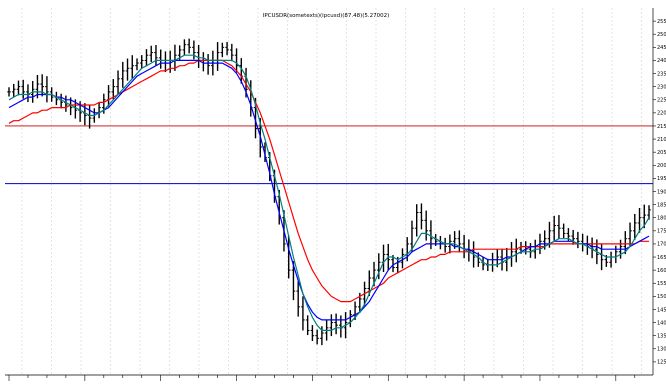  What do you see at coordinates (661, 166) in the screenshot?
I see `y-tick-label: 200` at bounding box center [661, 166].